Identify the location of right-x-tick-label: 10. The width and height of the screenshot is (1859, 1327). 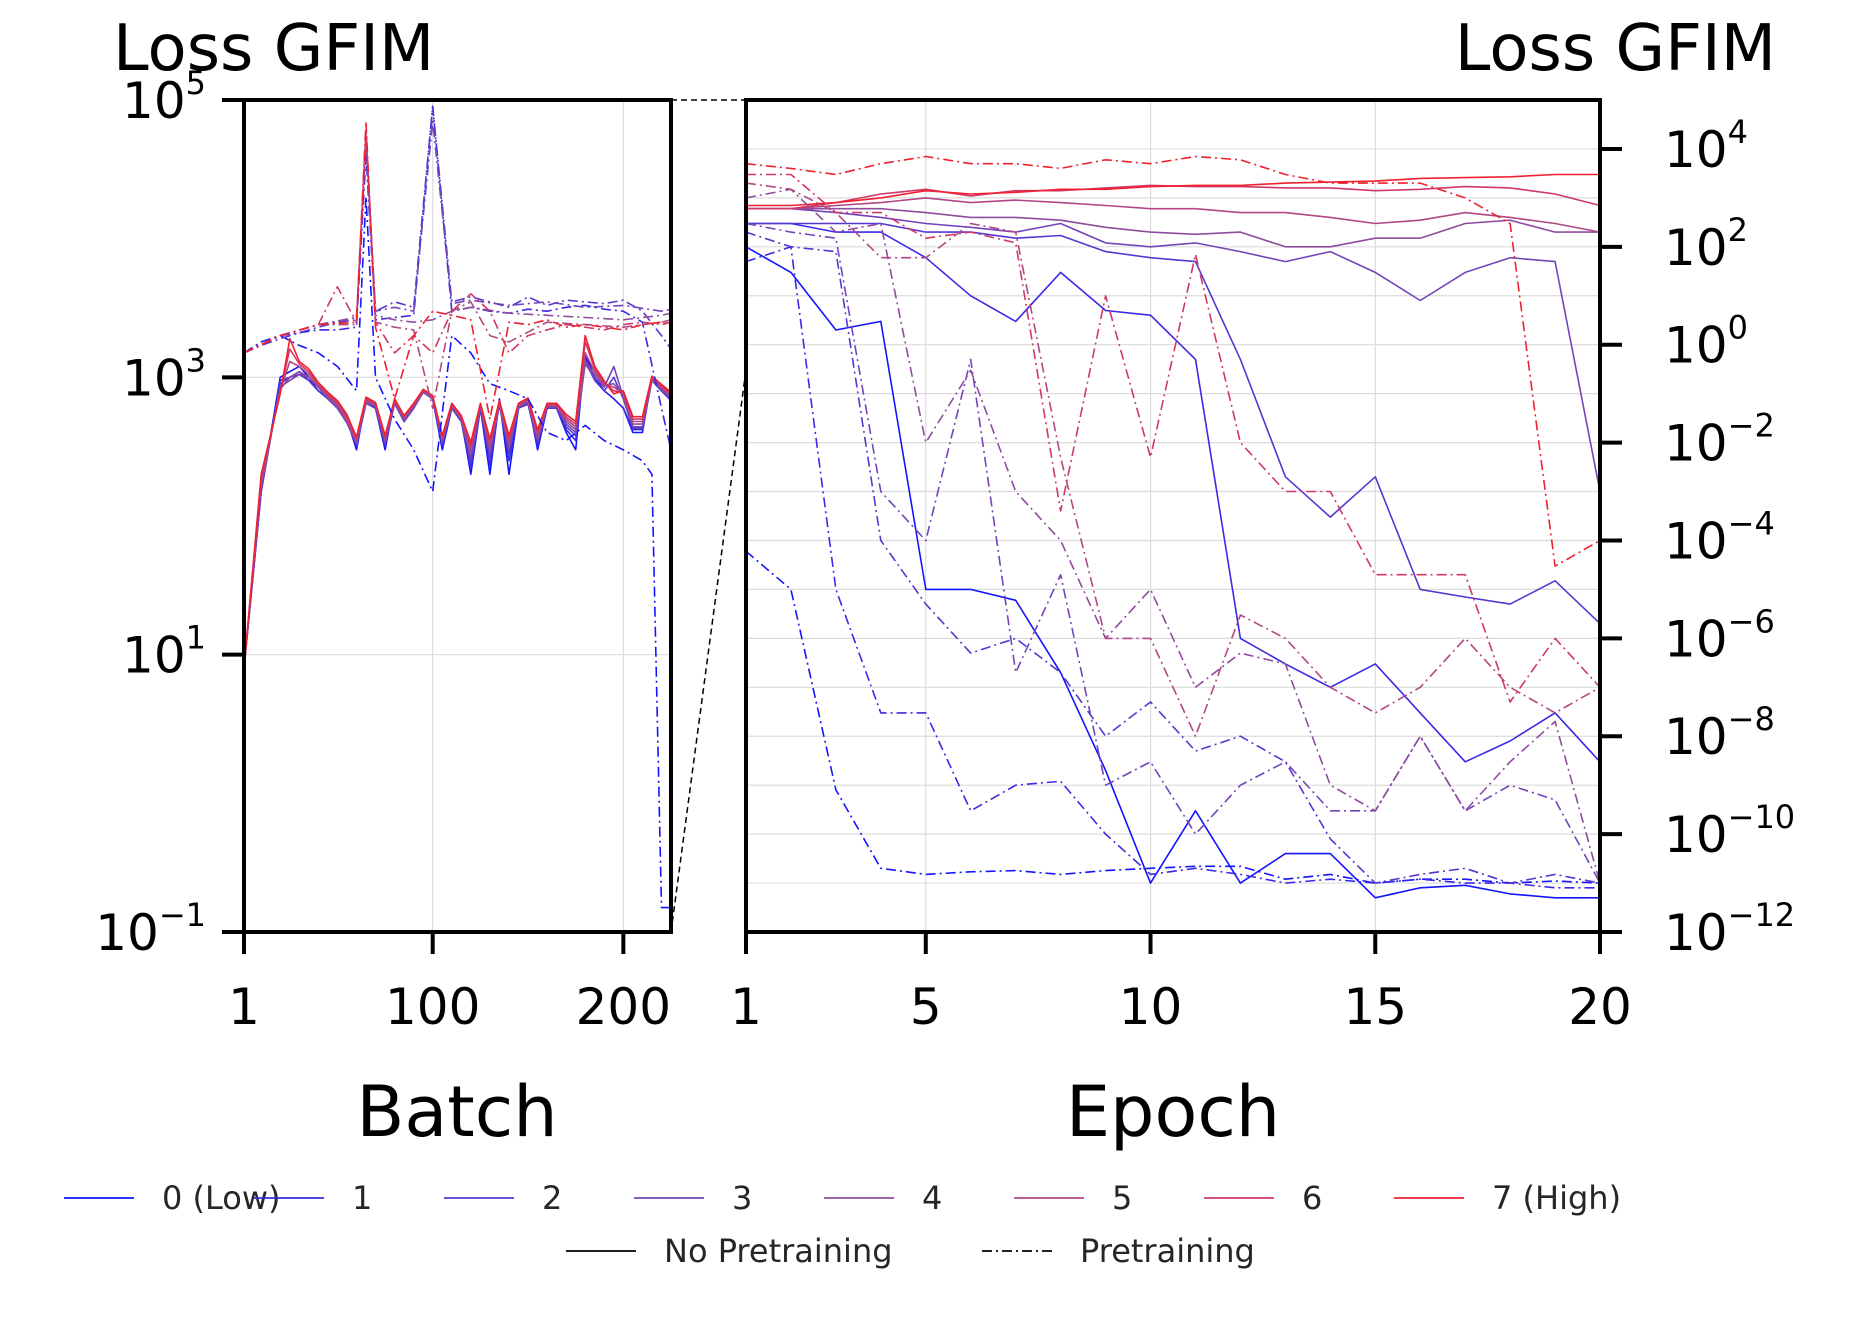
(1151, 1007).